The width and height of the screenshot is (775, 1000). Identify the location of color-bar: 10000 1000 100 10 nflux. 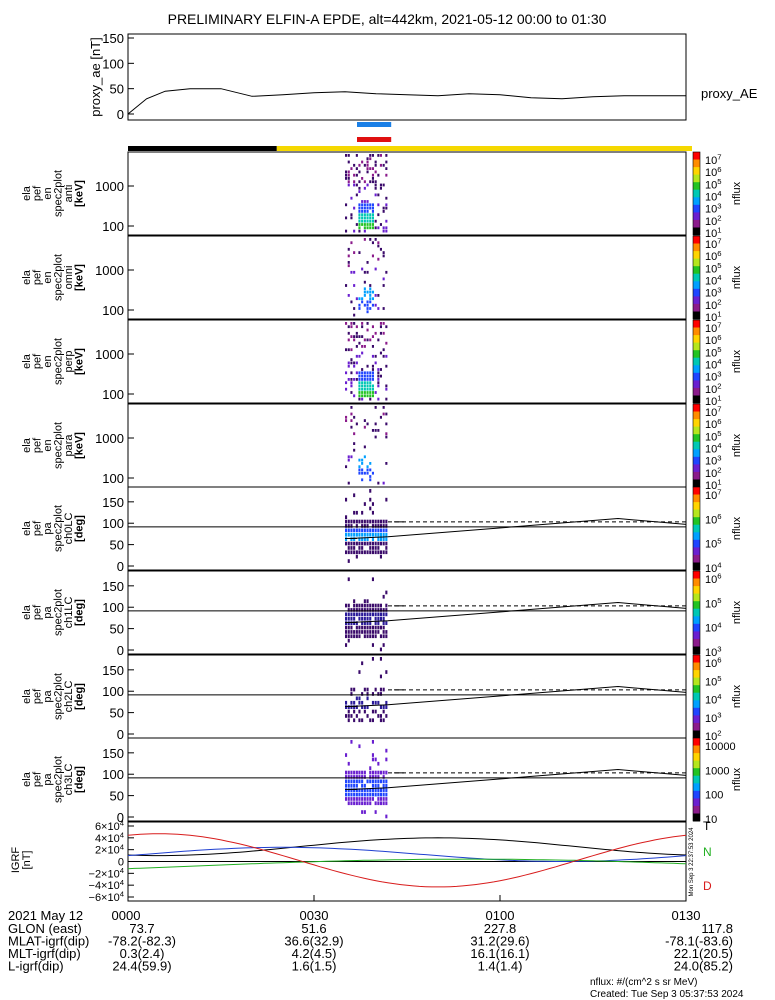
(717, 781).